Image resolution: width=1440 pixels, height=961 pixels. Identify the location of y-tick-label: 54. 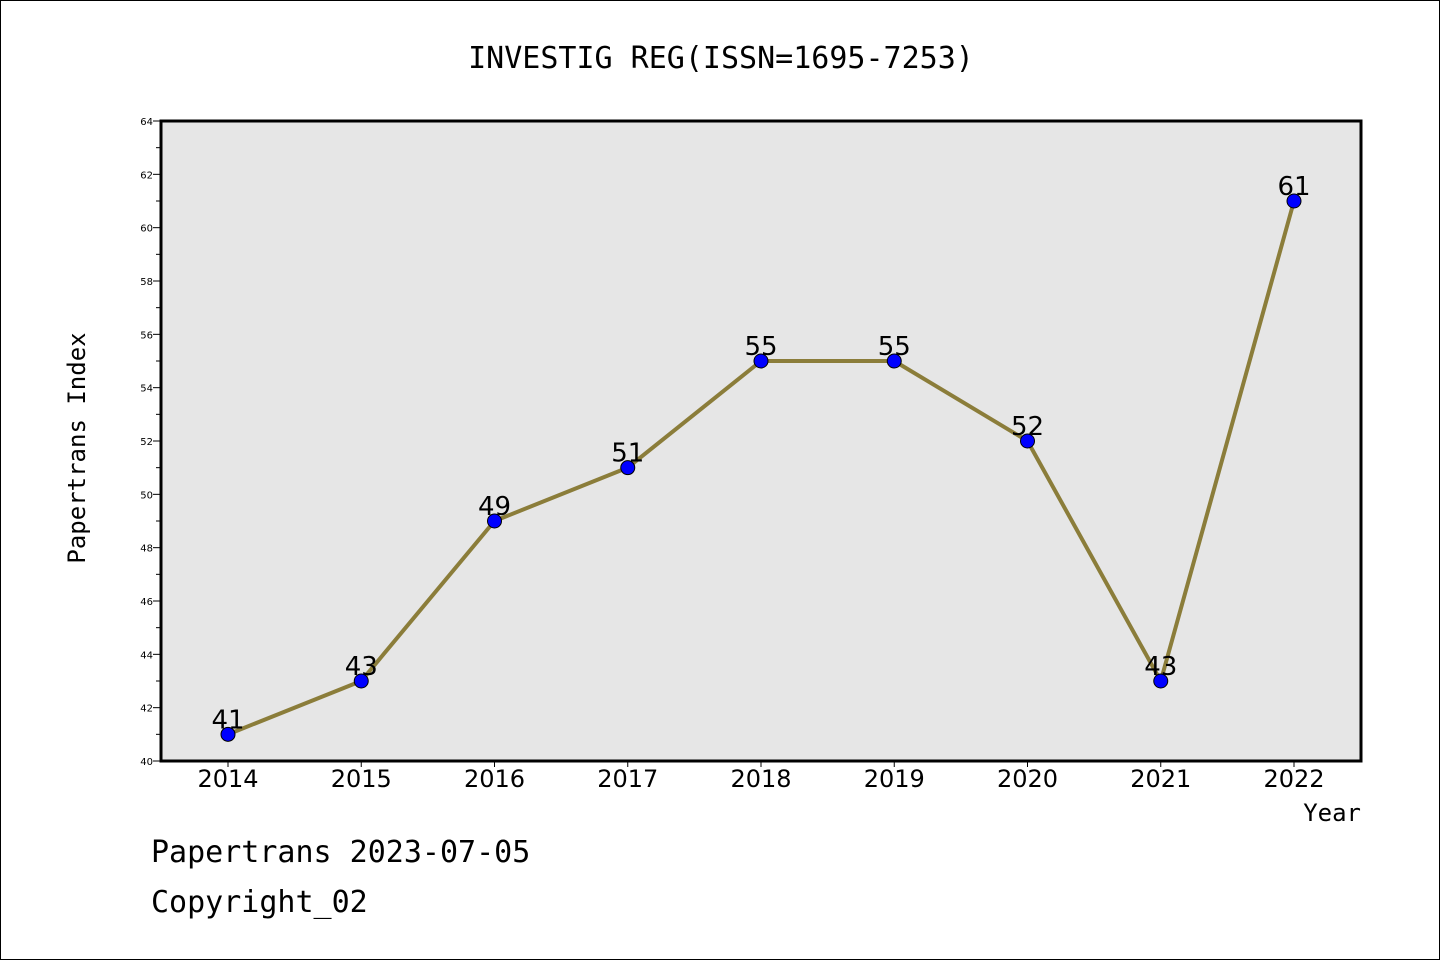
(146, 389).